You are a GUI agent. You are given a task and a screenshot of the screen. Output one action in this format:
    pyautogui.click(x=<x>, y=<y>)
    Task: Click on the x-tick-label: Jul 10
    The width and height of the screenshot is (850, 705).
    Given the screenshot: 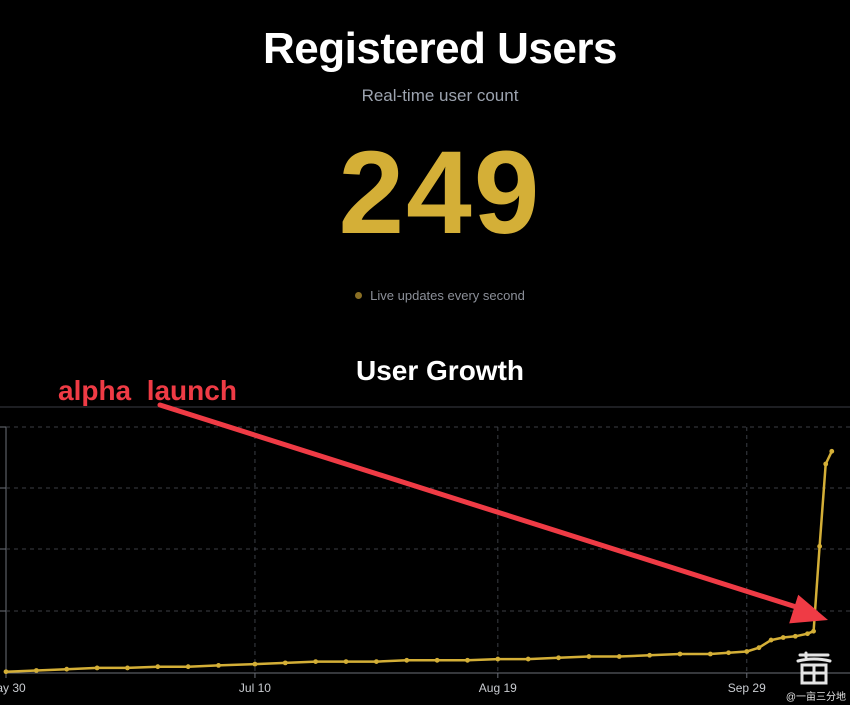 What is the action you would take?
    pyautogui.click(x=255, y=688)
    